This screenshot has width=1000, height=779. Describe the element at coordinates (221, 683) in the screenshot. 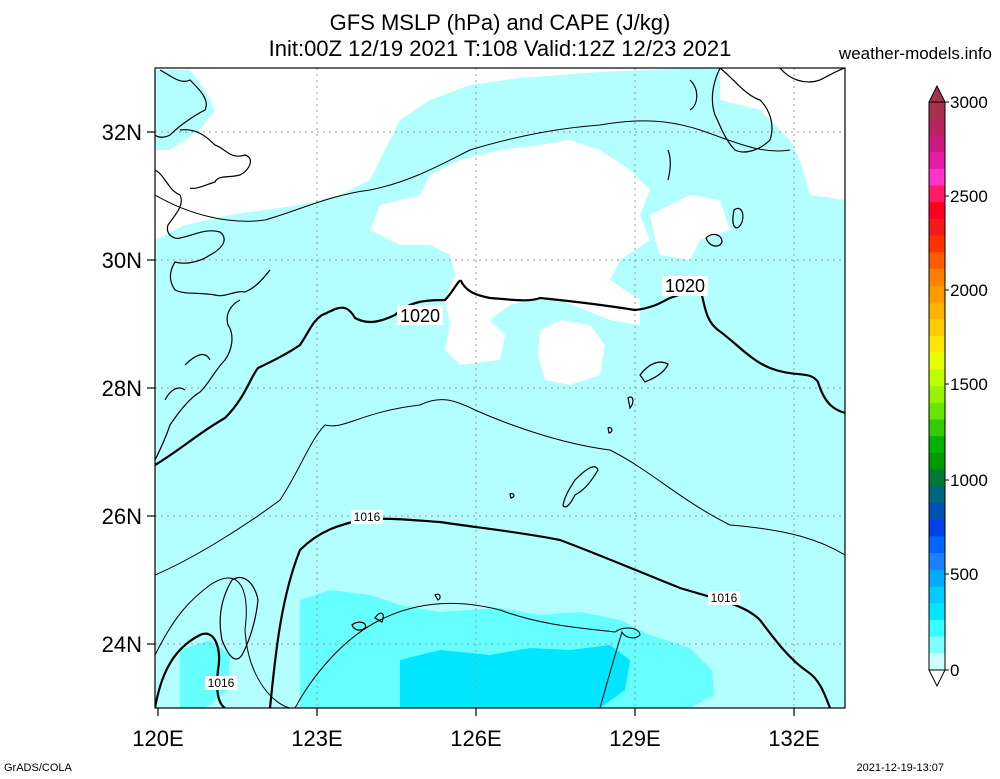

I see `contour-label-1016-west: 1016` at that location.